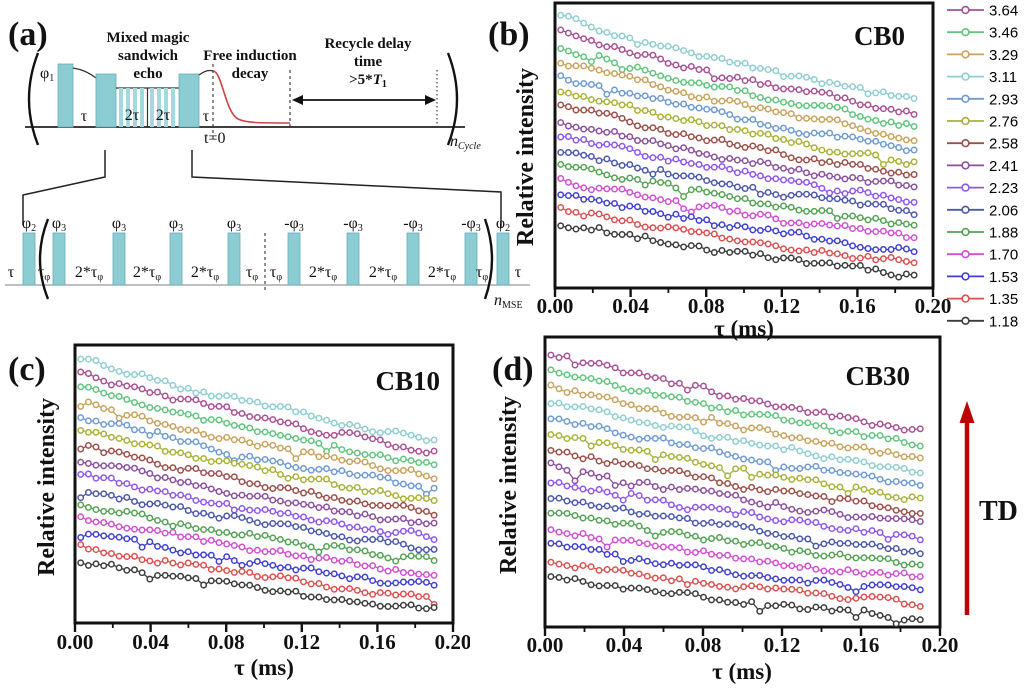  Describe the element at coordinates (148, 38) in the screenshot. I see `mse-title-line1: Mixed magic` at that location.